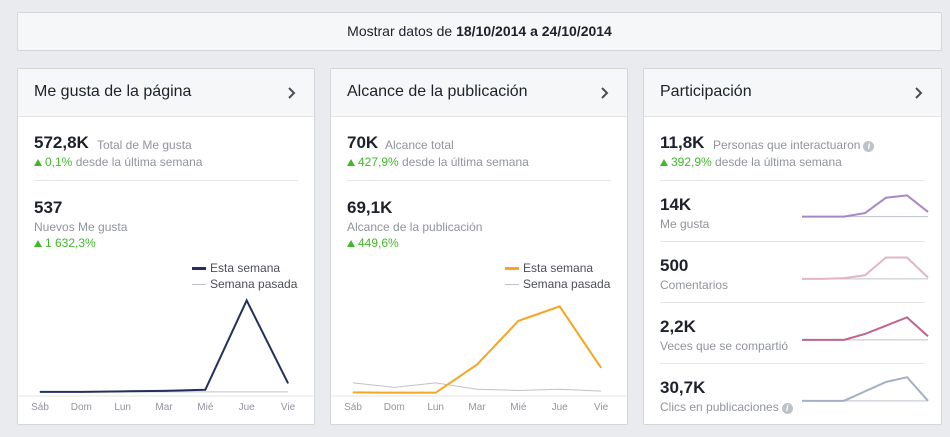 Image resolution: width=950 pixels, height=437 pixels. I want to click on likes-sparkline, so click(865, 206).